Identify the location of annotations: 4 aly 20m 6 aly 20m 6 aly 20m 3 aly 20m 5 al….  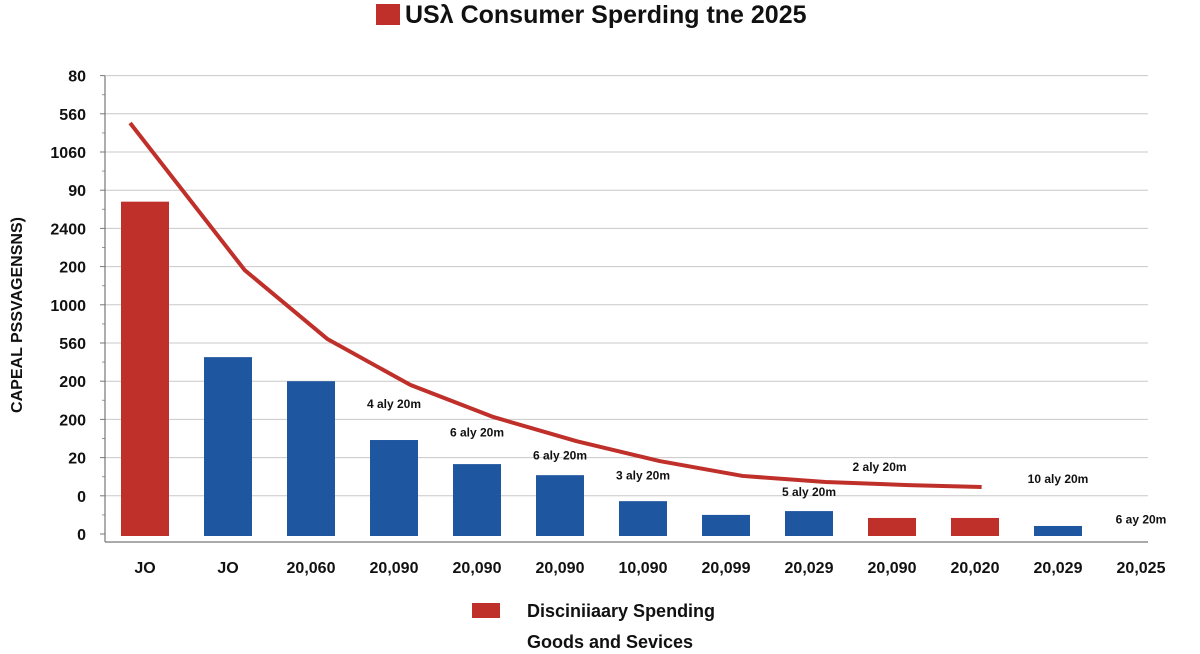
(766, 461).